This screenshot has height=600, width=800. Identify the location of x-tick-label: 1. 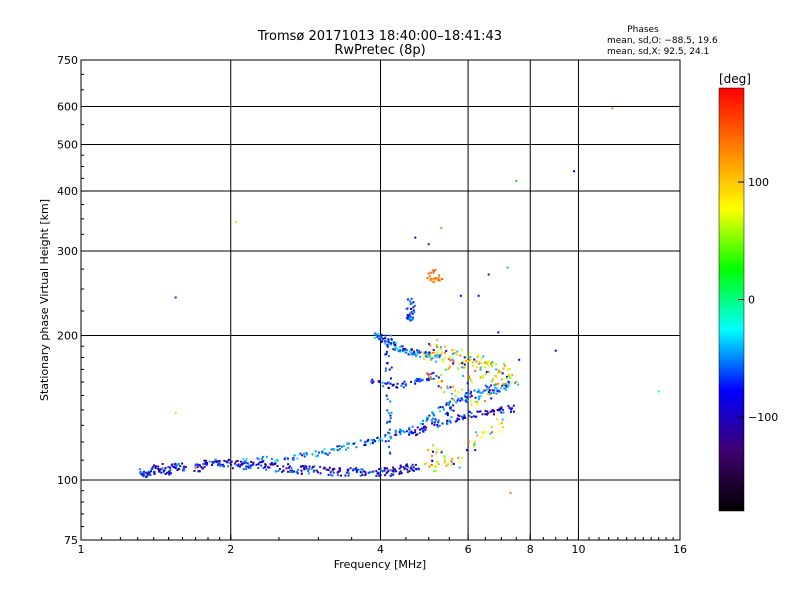
(81, 549).